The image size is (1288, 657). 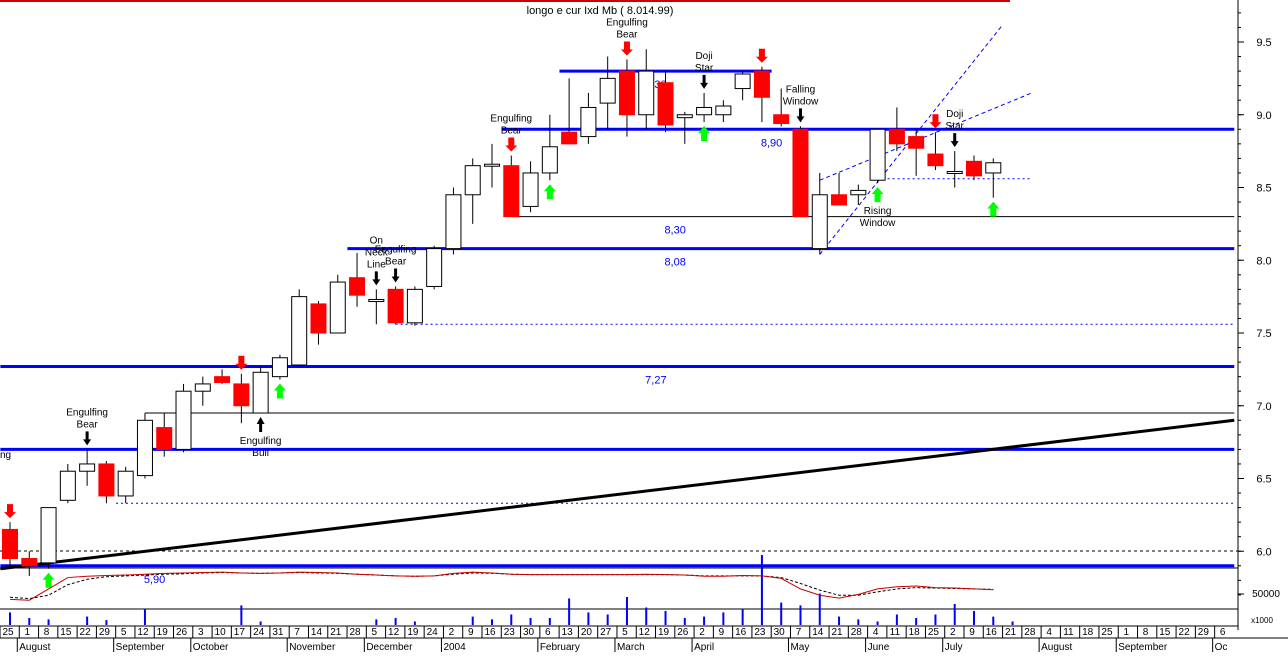 I want to click on x-tick-label: 7, so click(x=799, y=632).